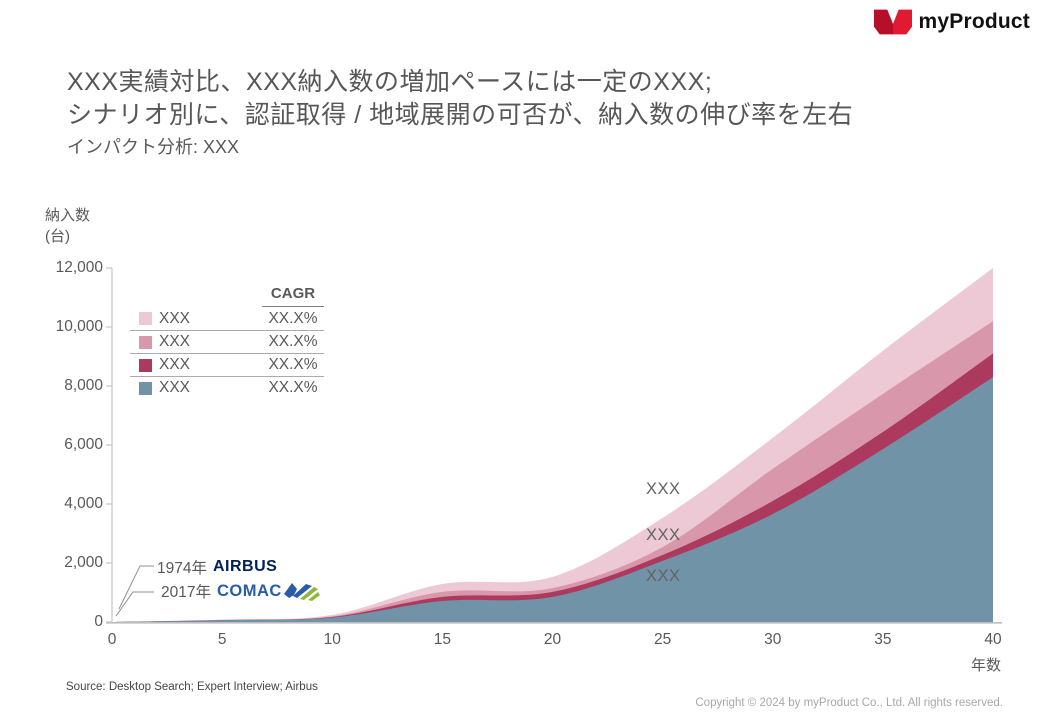  I want to click on x-tick-label: 30, so click(773, 639).